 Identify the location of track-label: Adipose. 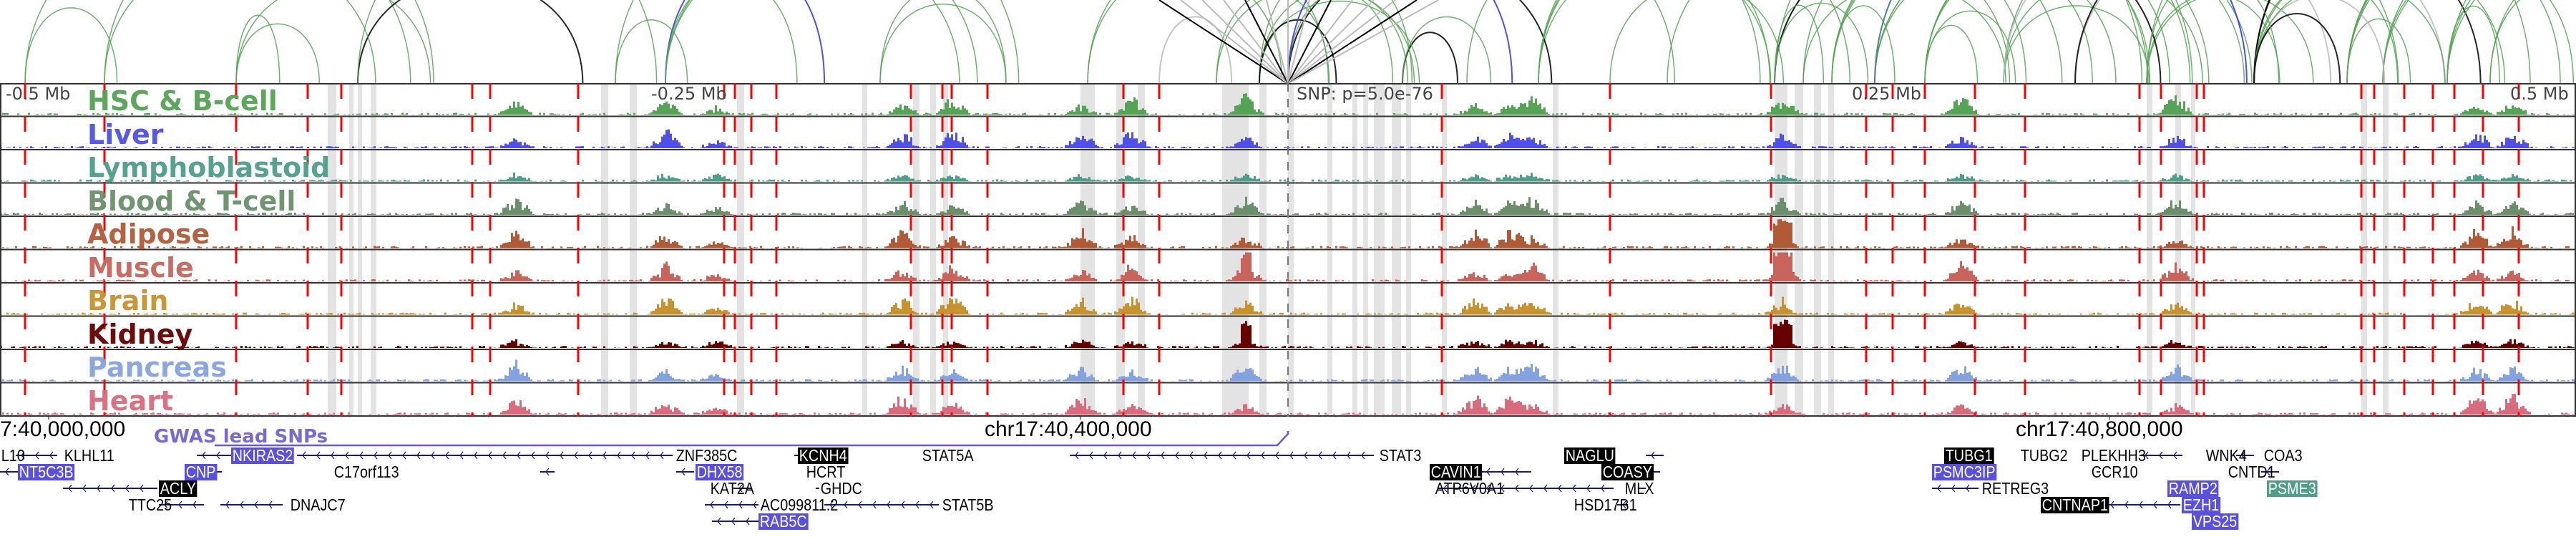
(148, 234).